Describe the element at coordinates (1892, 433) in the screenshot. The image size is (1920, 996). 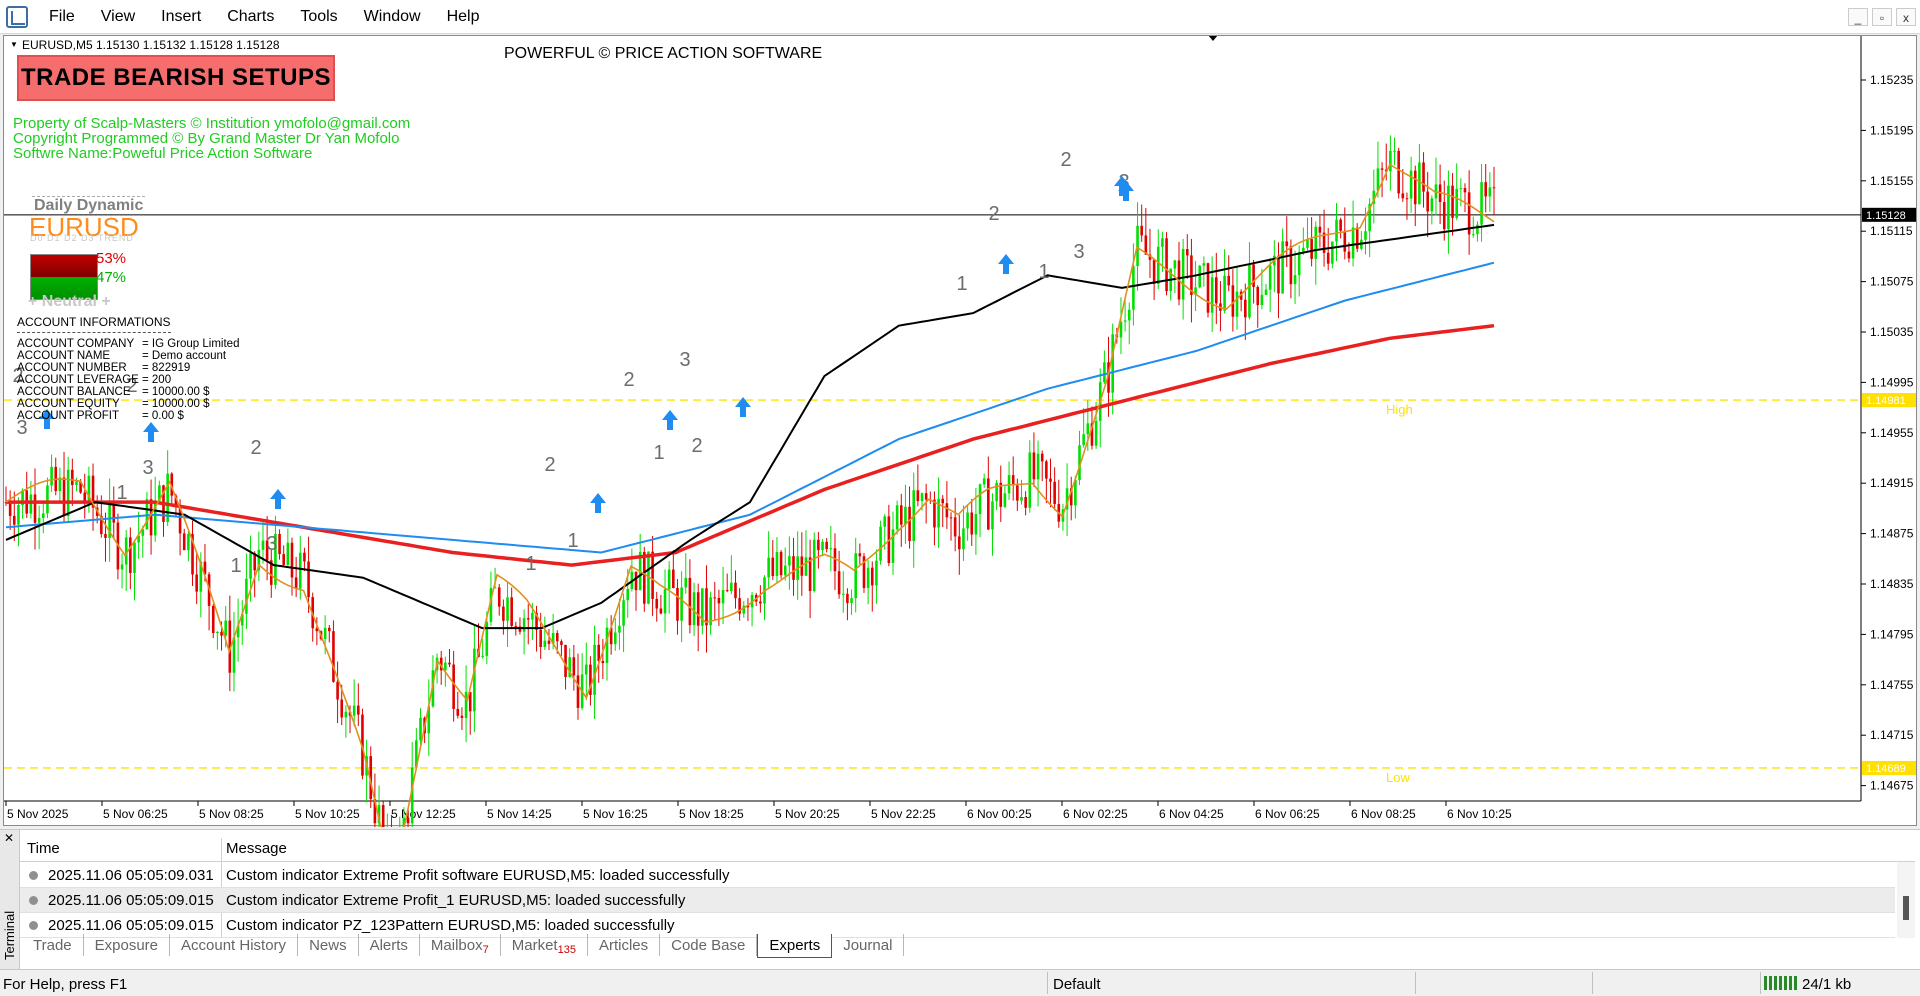
I see `price-tick-label: 1.14955` at that location.